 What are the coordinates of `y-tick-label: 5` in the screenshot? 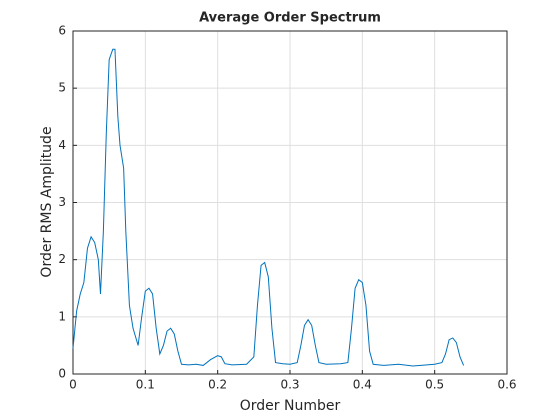 It's located at (62, 88).